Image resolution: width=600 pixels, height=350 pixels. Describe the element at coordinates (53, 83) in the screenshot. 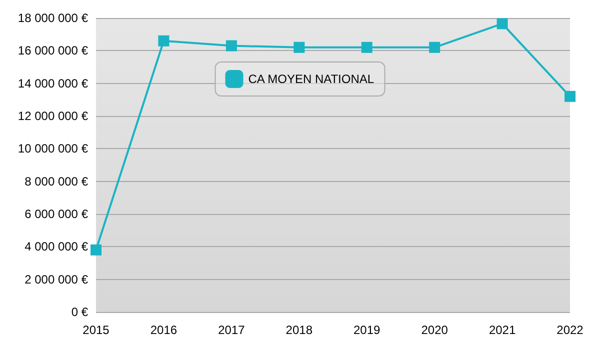

I see `y-tick-label: 14 000 000 €` at that location.